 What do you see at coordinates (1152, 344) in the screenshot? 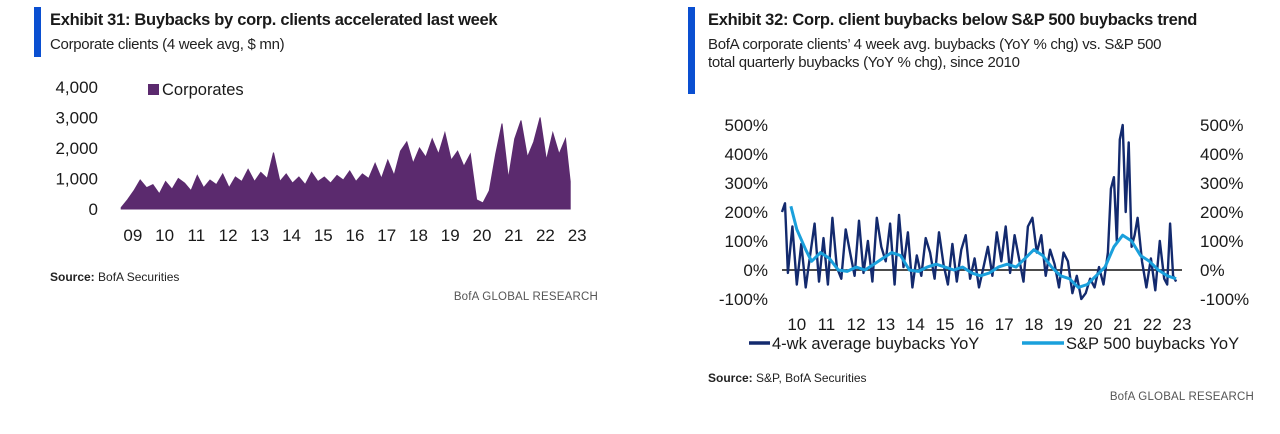
I see `legend-sp500-label: S&P 500 buybacks YoY` at bounding box center [1152, 344].